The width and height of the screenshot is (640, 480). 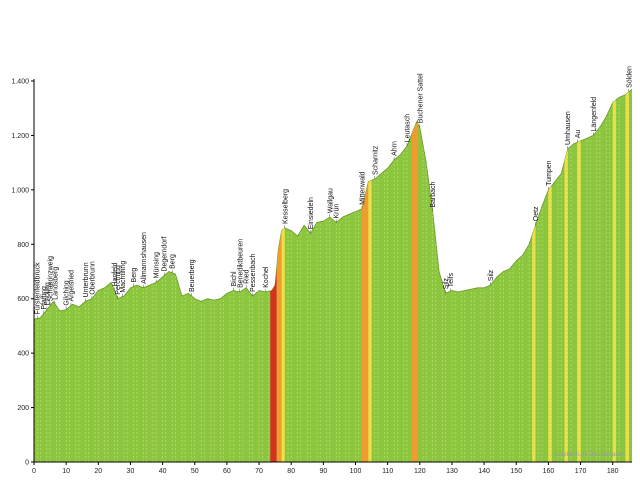 What do you see at coordinates (55, 283) in the screenshot?
I see `place-label: Landsberg` at bounding box center [55, 283].